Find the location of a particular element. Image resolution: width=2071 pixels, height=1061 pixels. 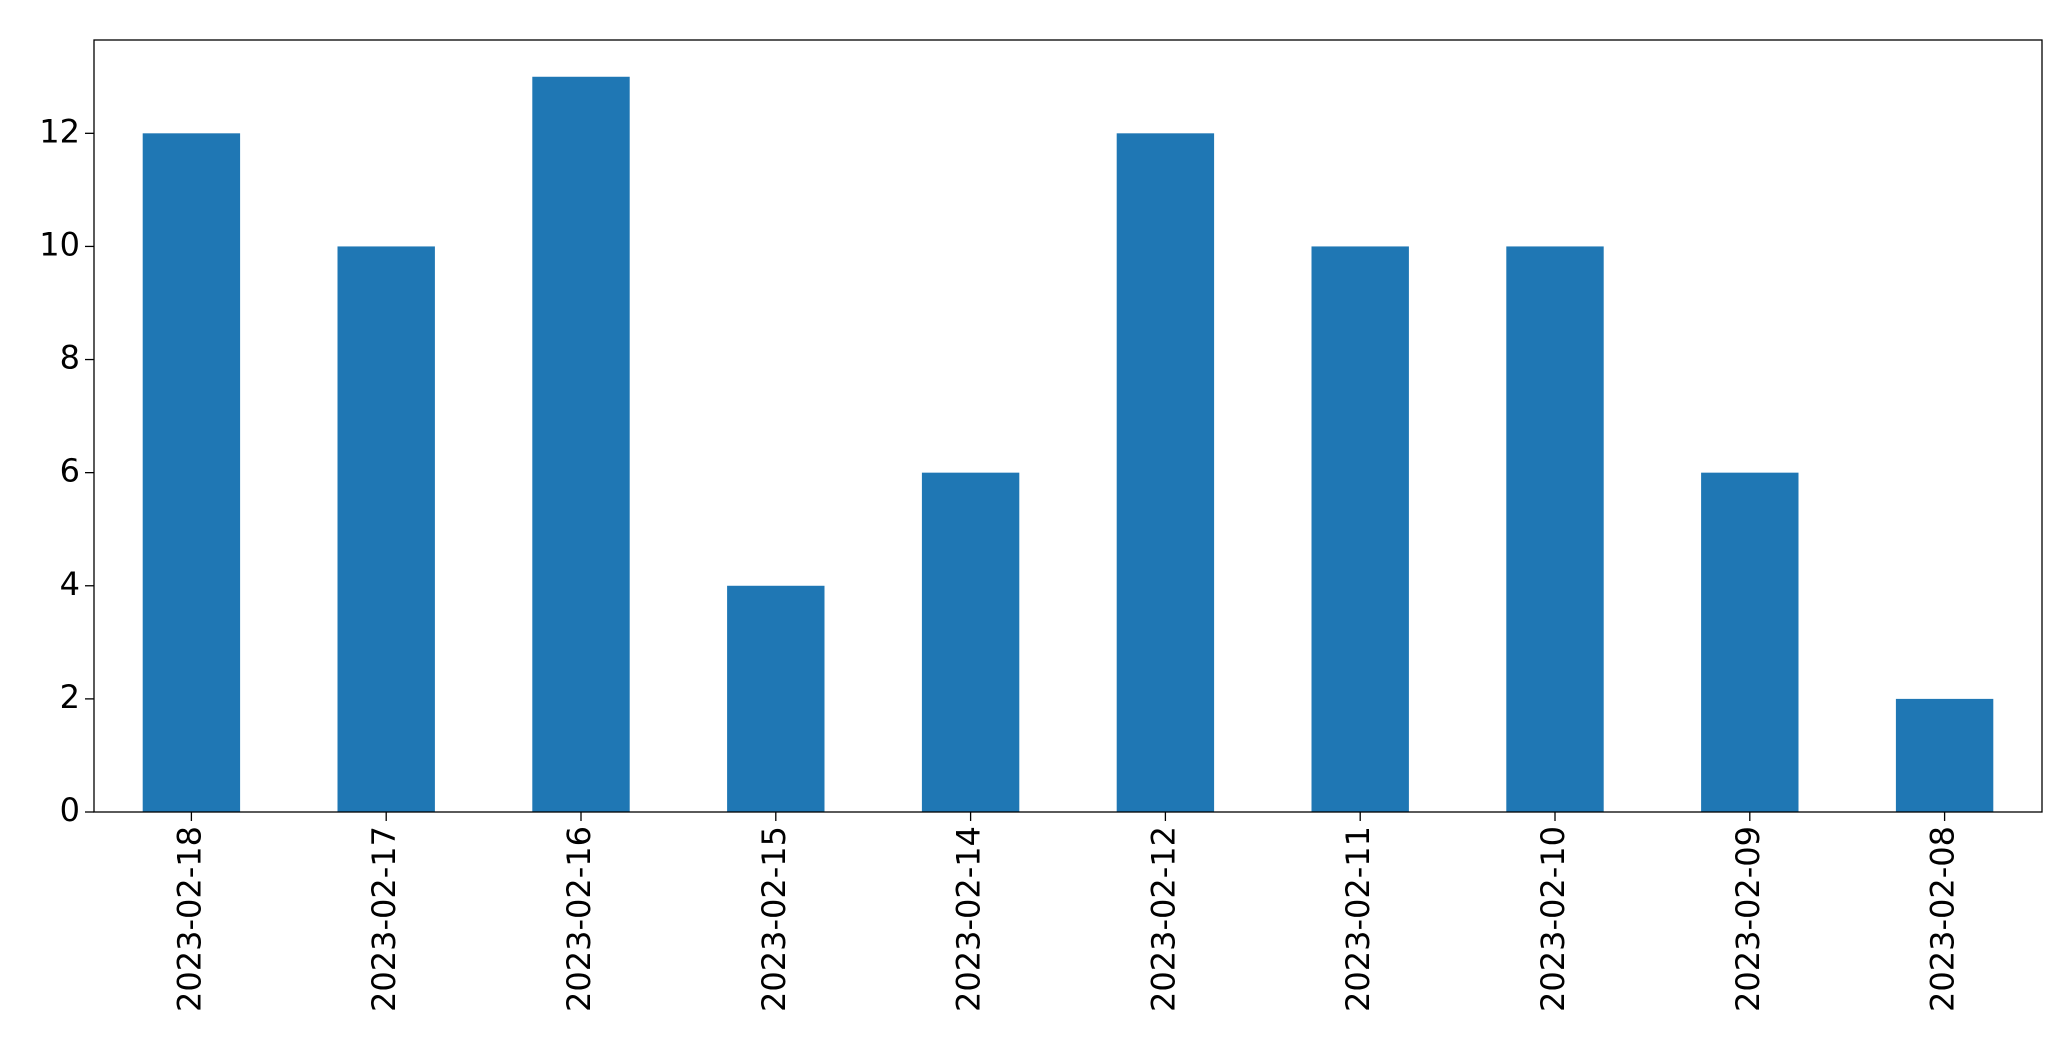

x-tick-label: 2023-02-17 is located at coordinates (384, 919).